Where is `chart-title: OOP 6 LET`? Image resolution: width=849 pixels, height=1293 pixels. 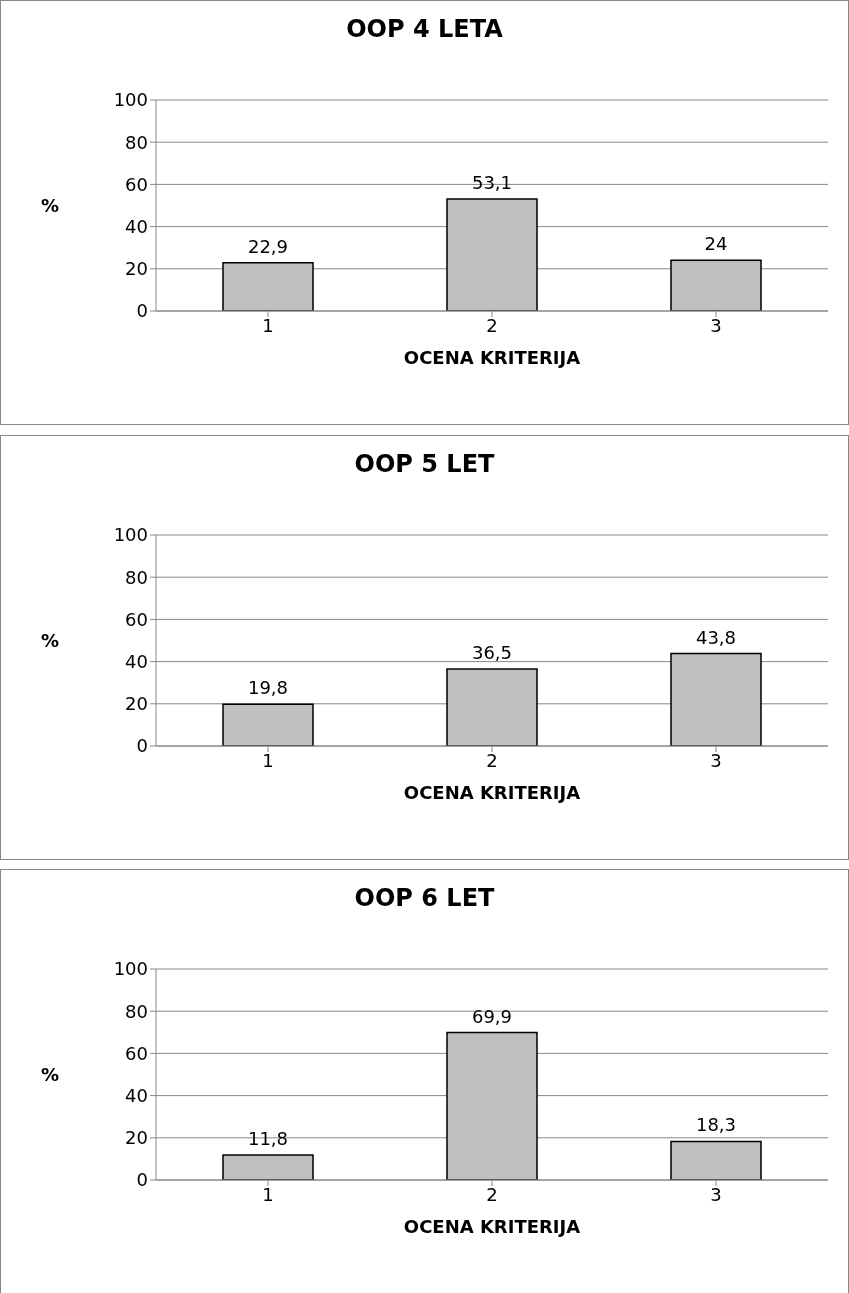
chart-title: OOP 6 LET is located at coordinates (424, 898).